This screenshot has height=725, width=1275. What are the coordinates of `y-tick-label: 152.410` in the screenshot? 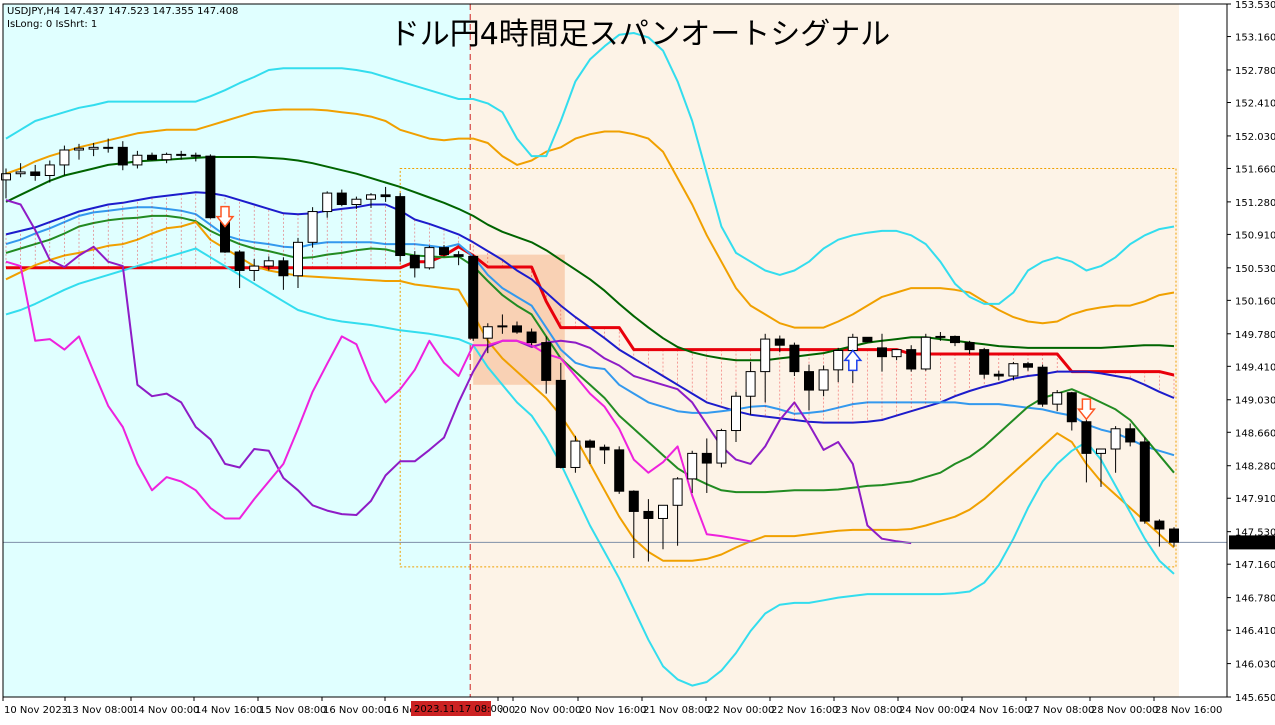 It's located at (1255, 103).